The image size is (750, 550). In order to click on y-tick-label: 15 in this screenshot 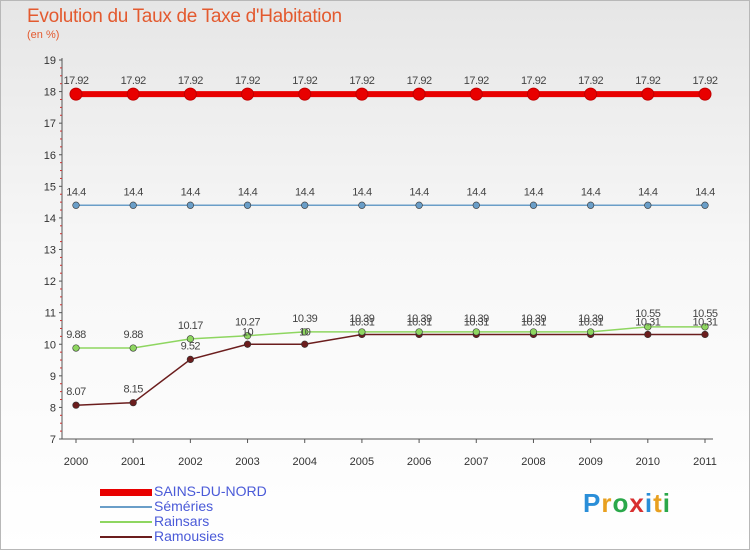, I will do `click(50, 187)`.